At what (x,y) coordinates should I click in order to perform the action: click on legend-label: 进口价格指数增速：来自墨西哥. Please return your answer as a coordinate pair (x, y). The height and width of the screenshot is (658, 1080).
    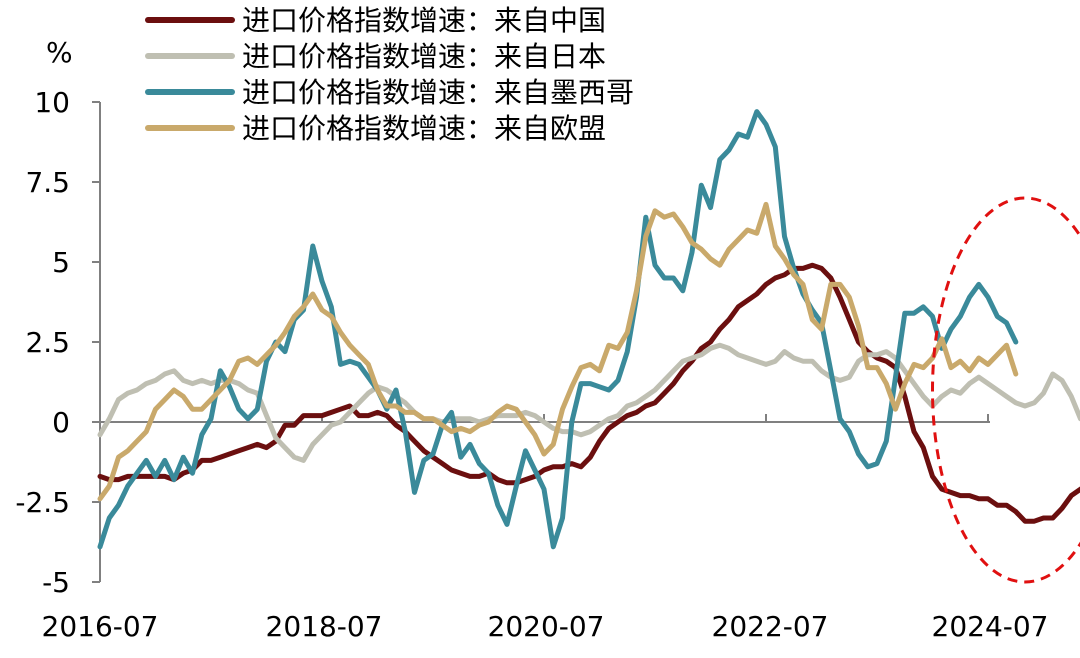
    Looking at the image, I should click on (438, 92).